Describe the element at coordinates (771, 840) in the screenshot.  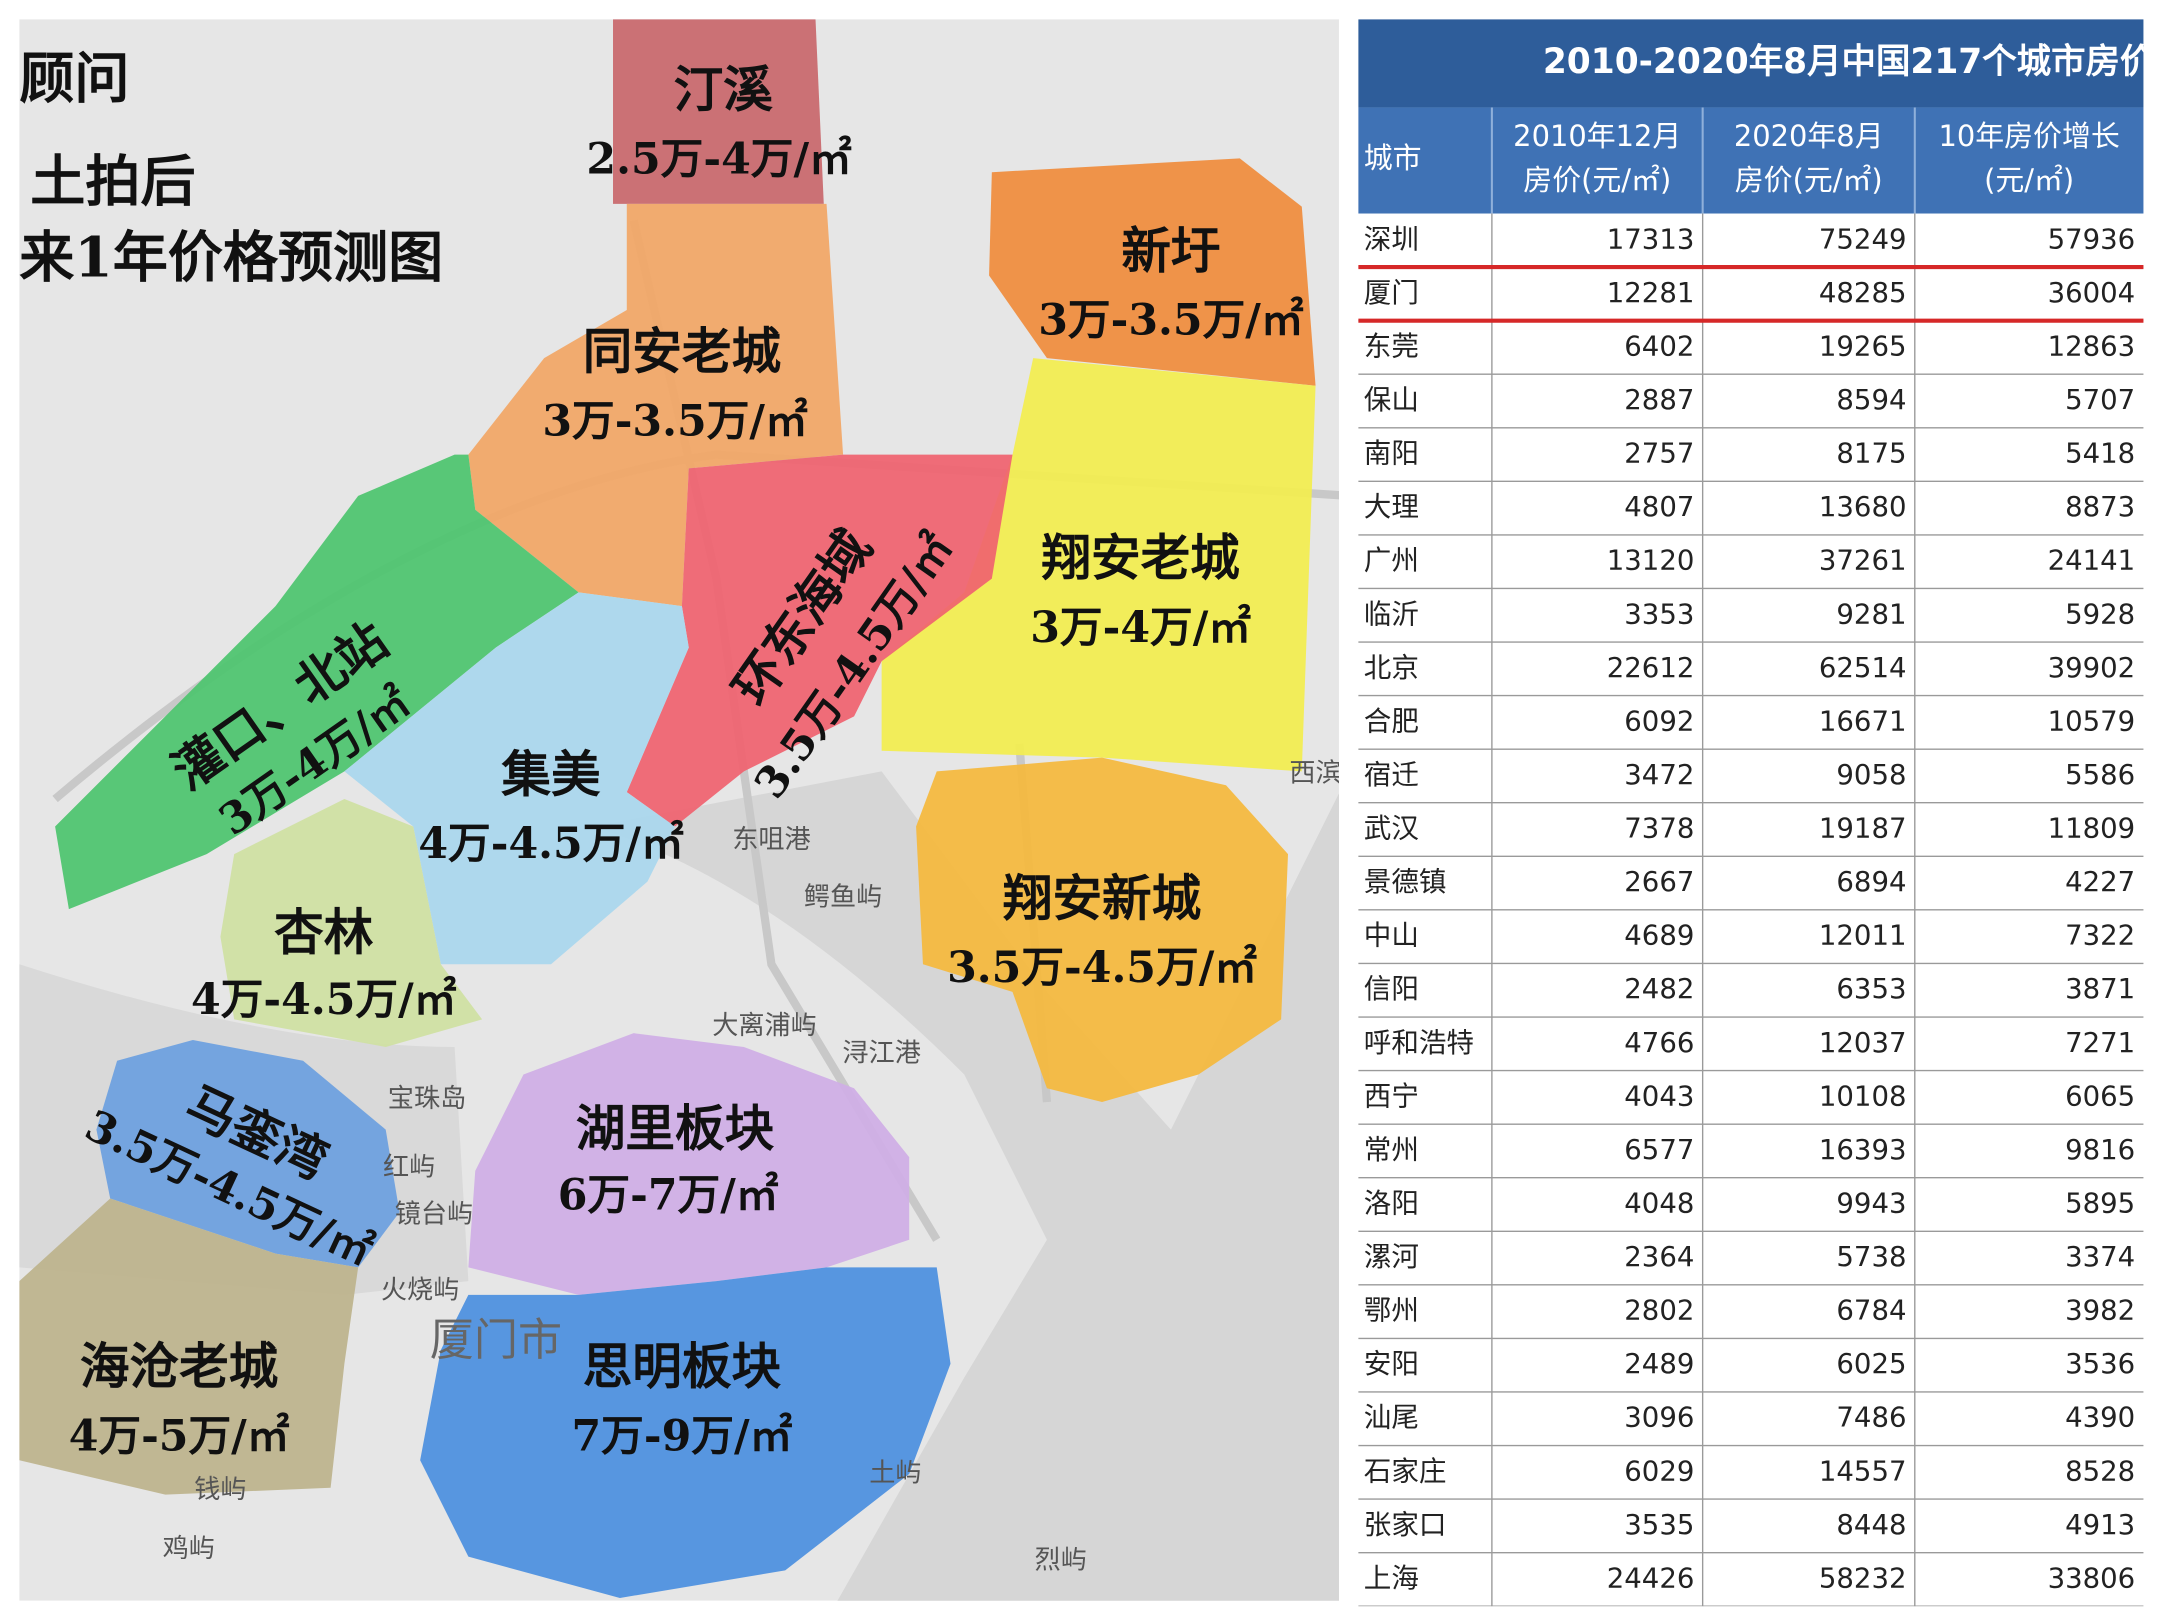
I see `place-label: 东咀港` at that location.